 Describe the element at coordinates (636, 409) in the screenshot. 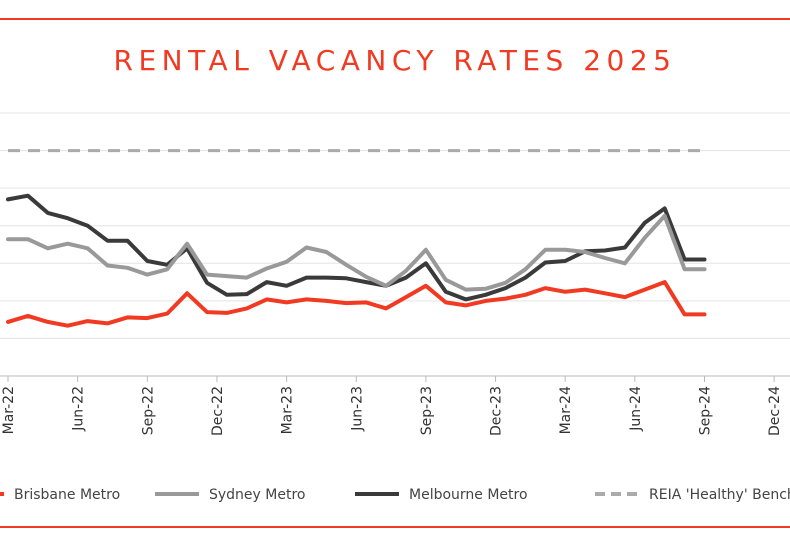

I see `x-tick-label: Jun-24` at that location.